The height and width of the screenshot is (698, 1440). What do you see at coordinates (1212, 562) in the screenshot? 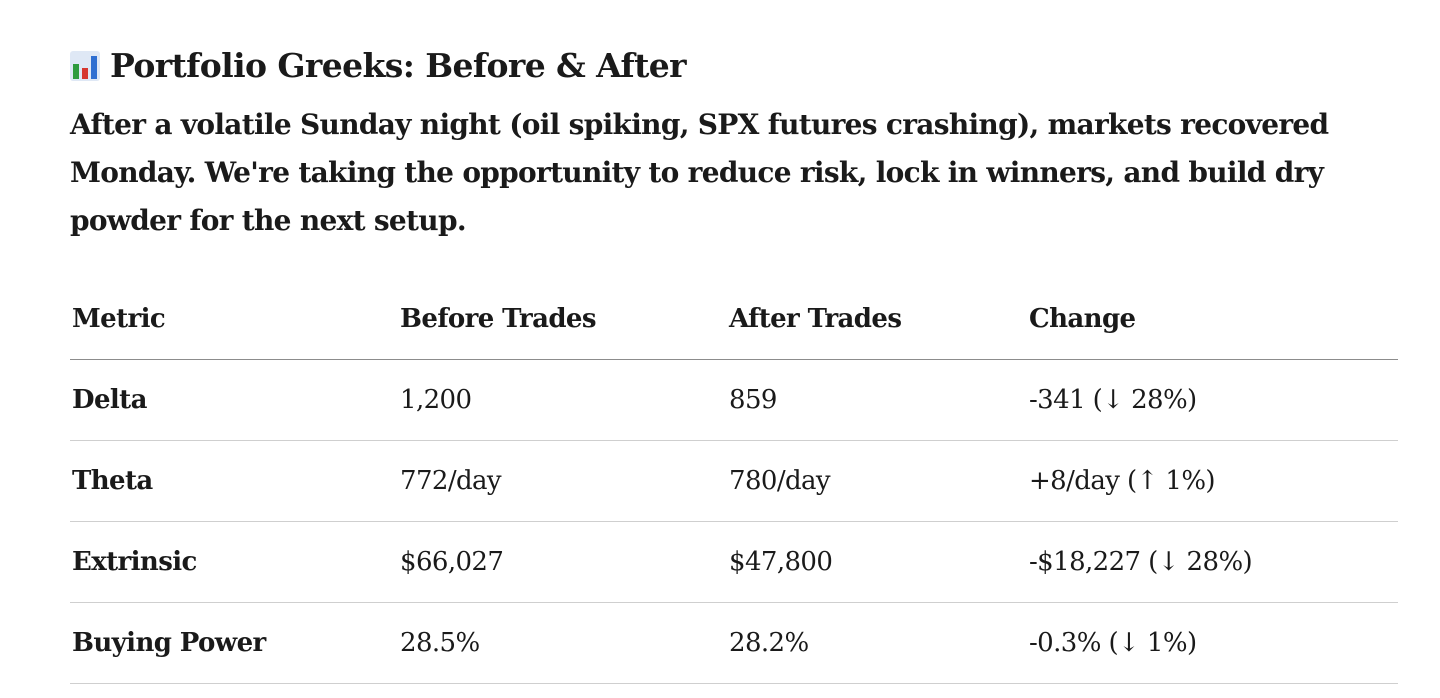
I see `change-cell: -$18,227 (↓ 28%)` at bounding box center [1212, 562].